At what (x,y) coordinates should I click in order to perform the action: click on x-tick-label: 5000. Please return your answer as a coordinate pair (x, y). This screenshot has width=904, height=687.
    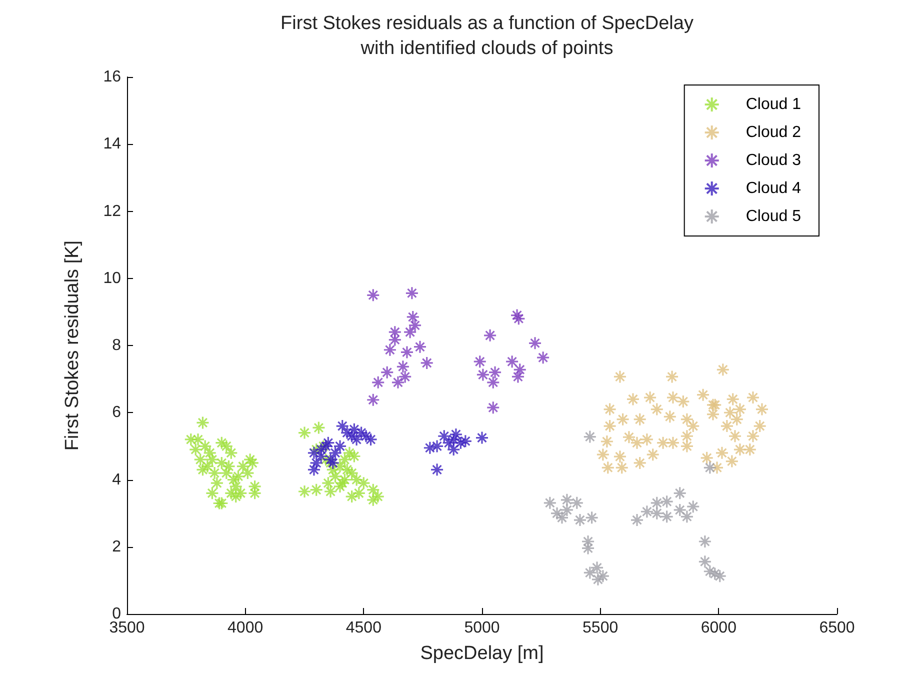
    Looking at the image, I should click on (482, 628).